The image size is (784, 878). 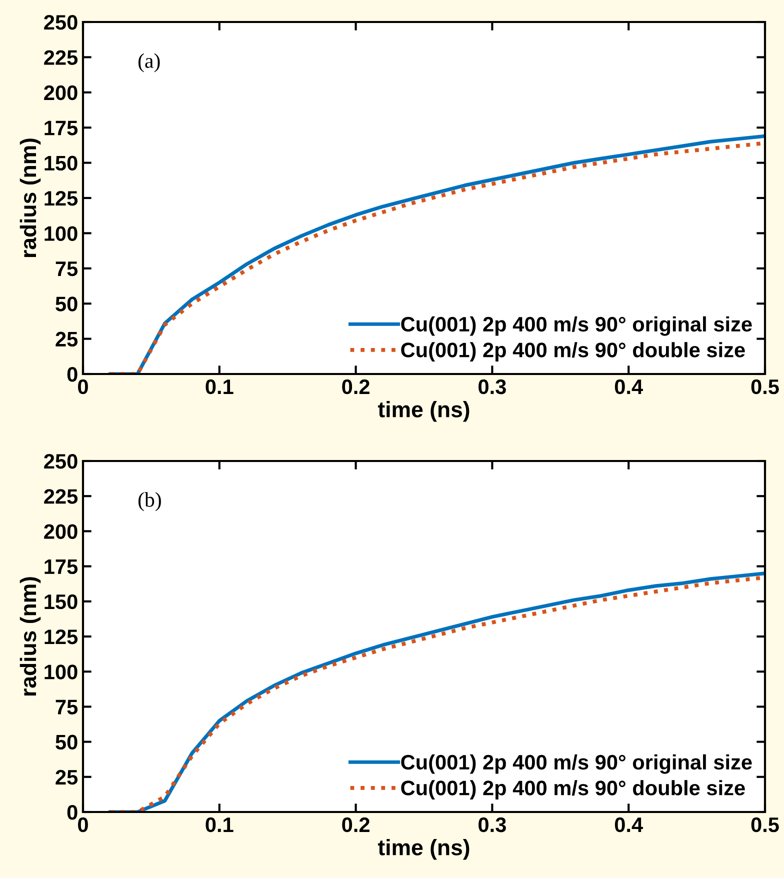 I want to click on annotation: (a), so click(x=149, y=62).